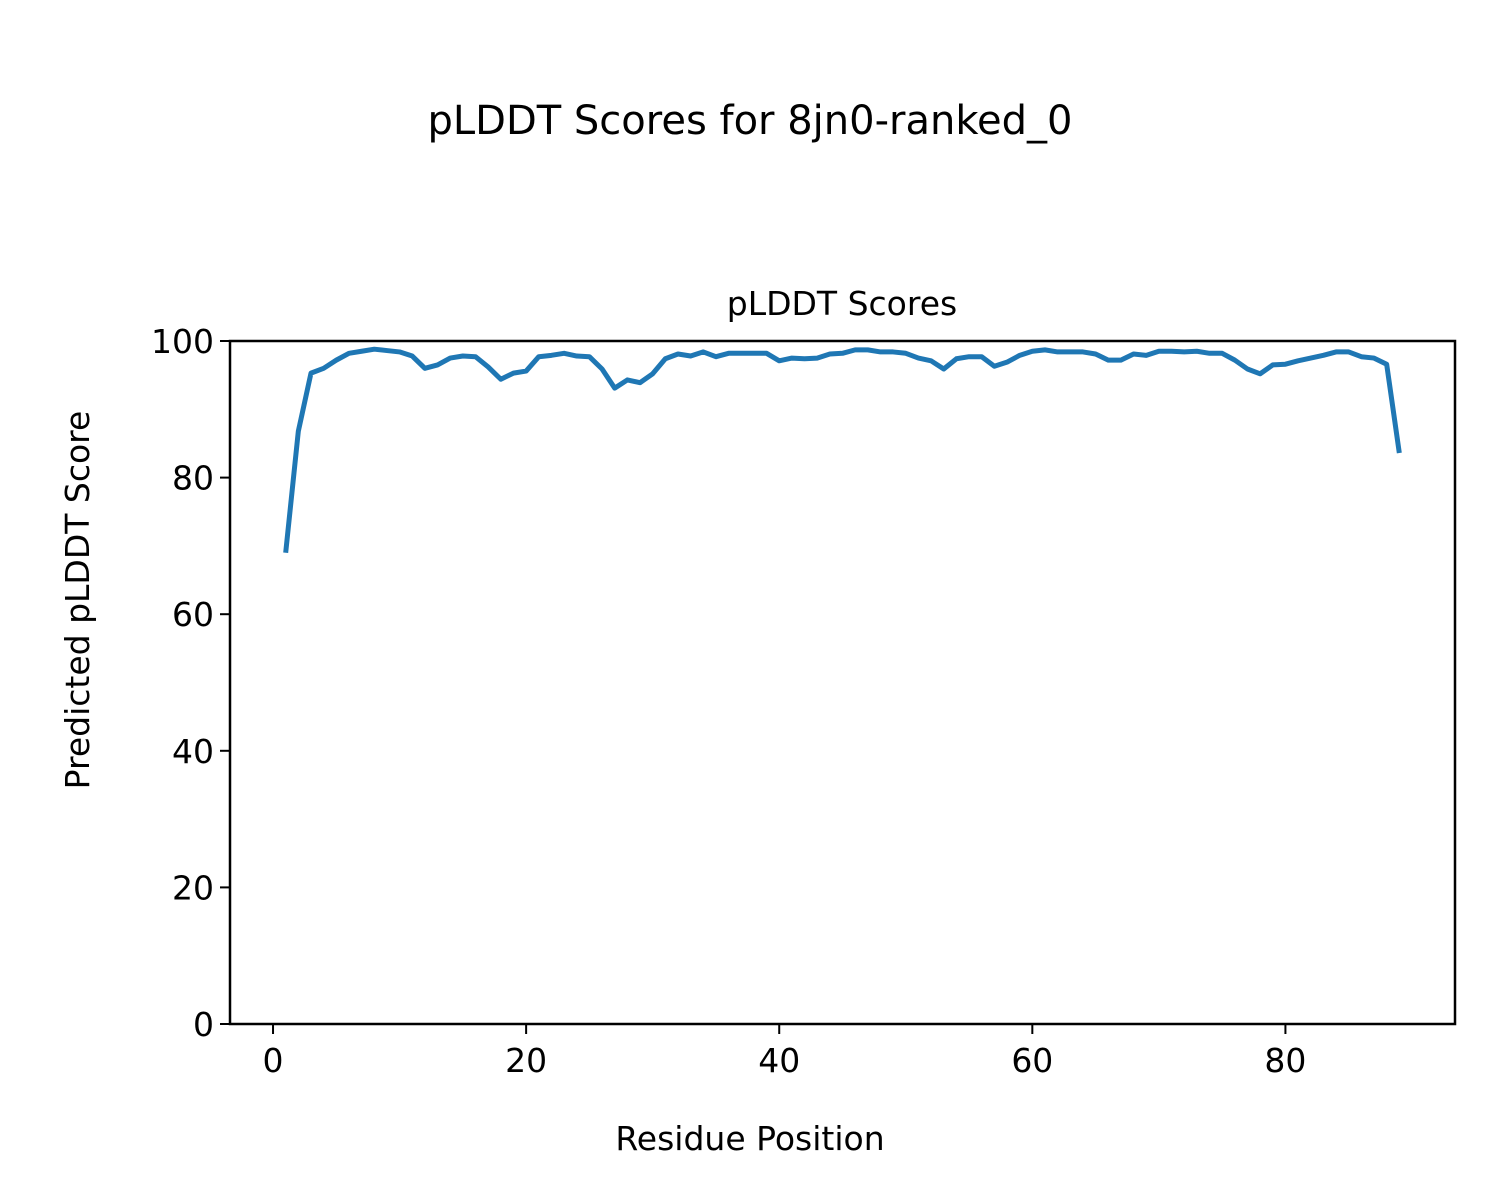 The width and height of the screenshot is (1500, 1200). Describe the element at coordinates (77, 600) in the screenshot. I see `y-axis-label: Predicted pLDDT Score` at that location.